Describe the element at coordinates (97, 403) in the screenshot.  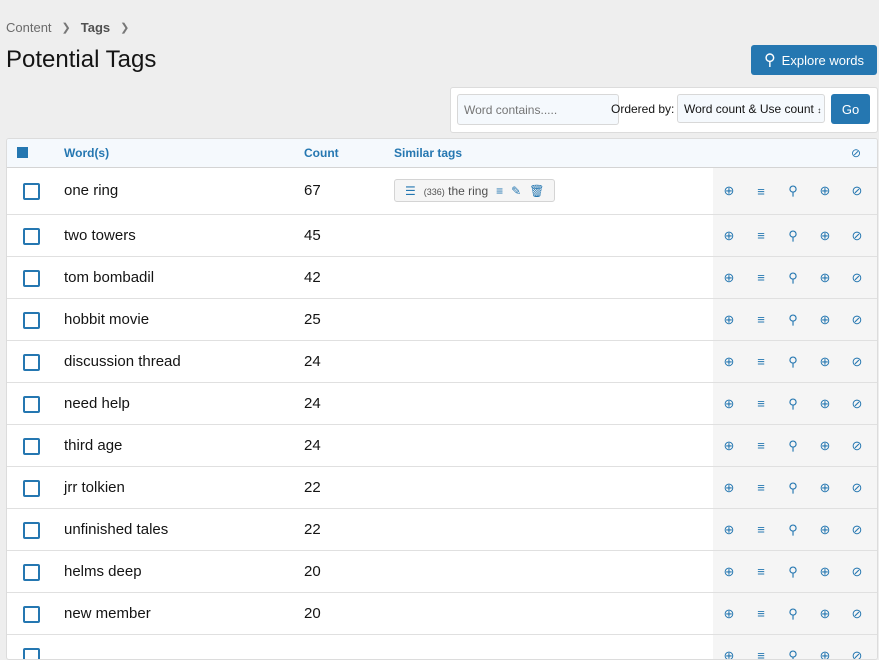
I see `word: need help` at that location.